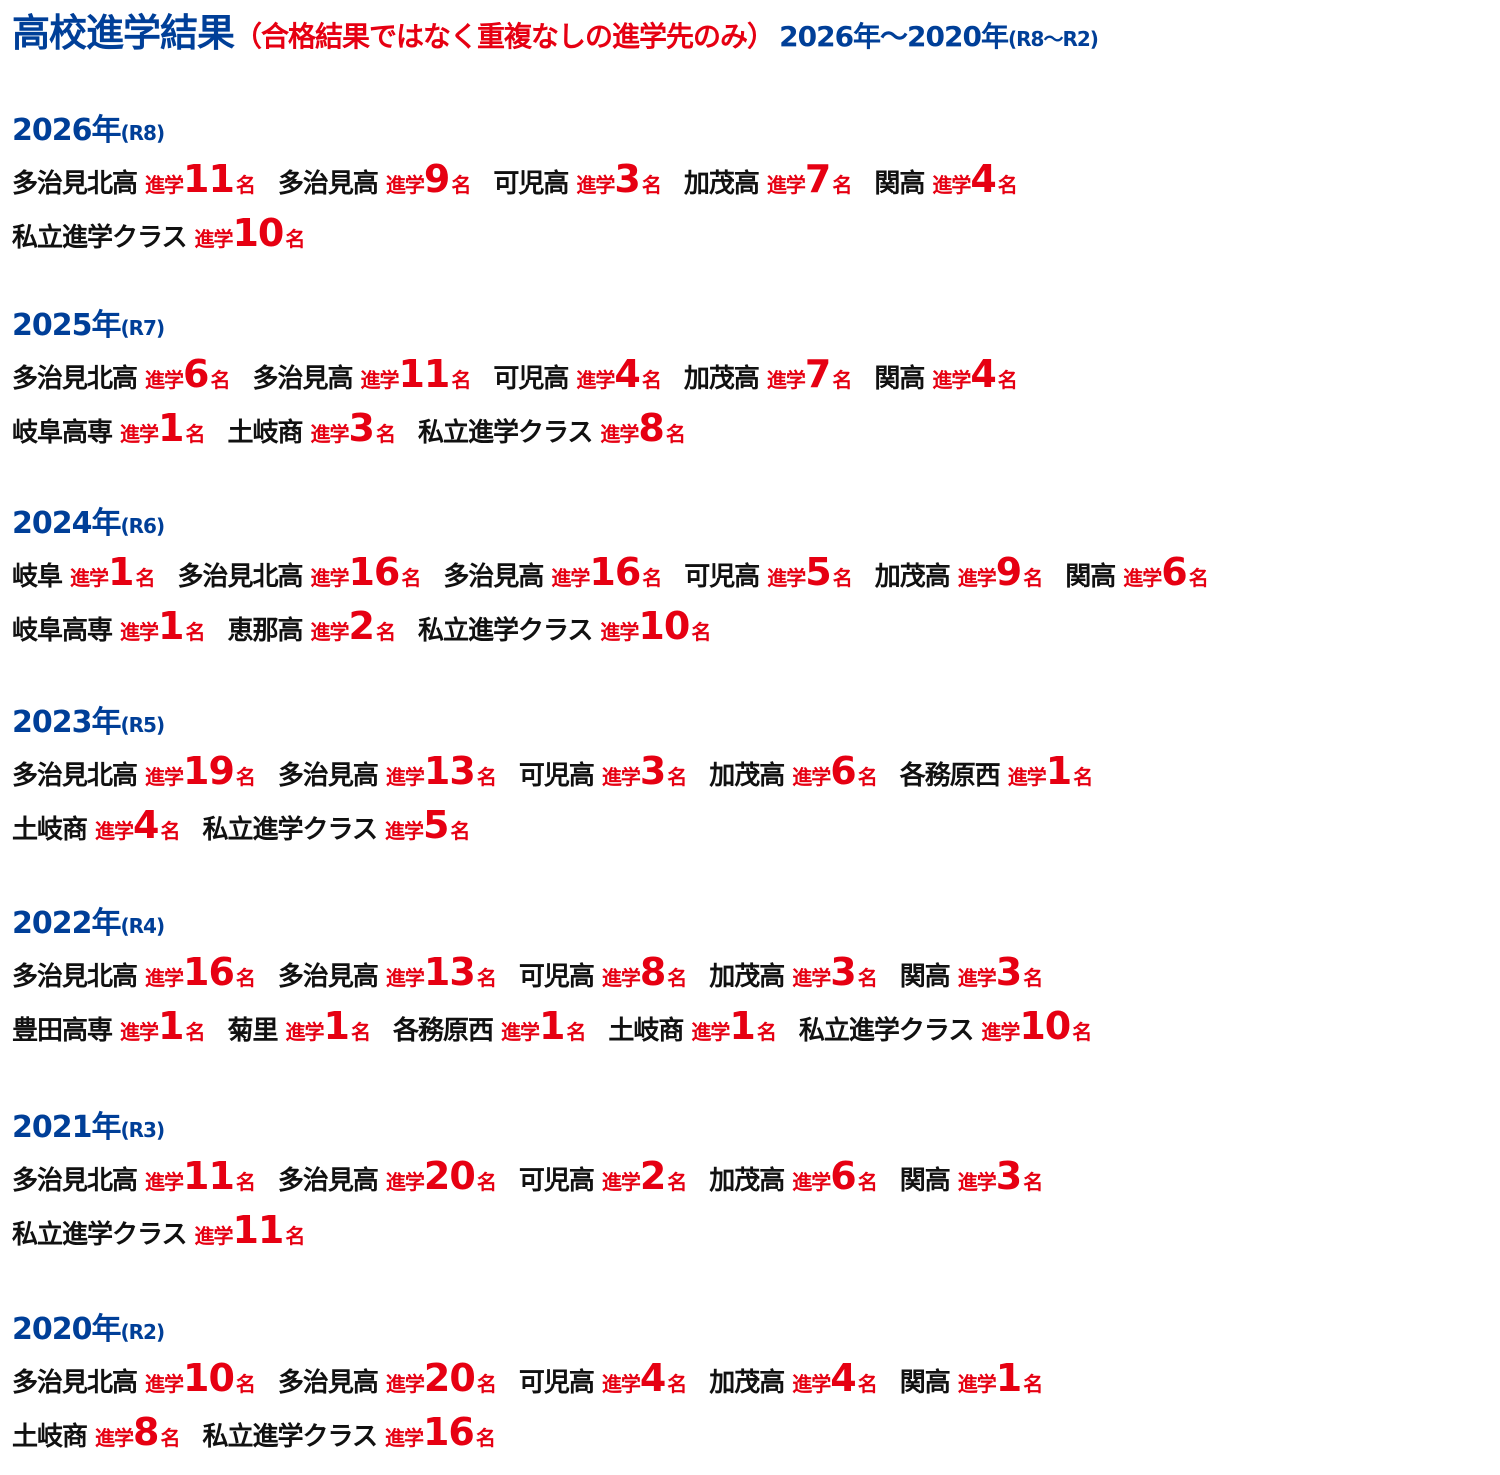  Describe the element at coordinates (971, 1180) in the screenshot. I see `result-entry: 関高 進学3 名` at that location.